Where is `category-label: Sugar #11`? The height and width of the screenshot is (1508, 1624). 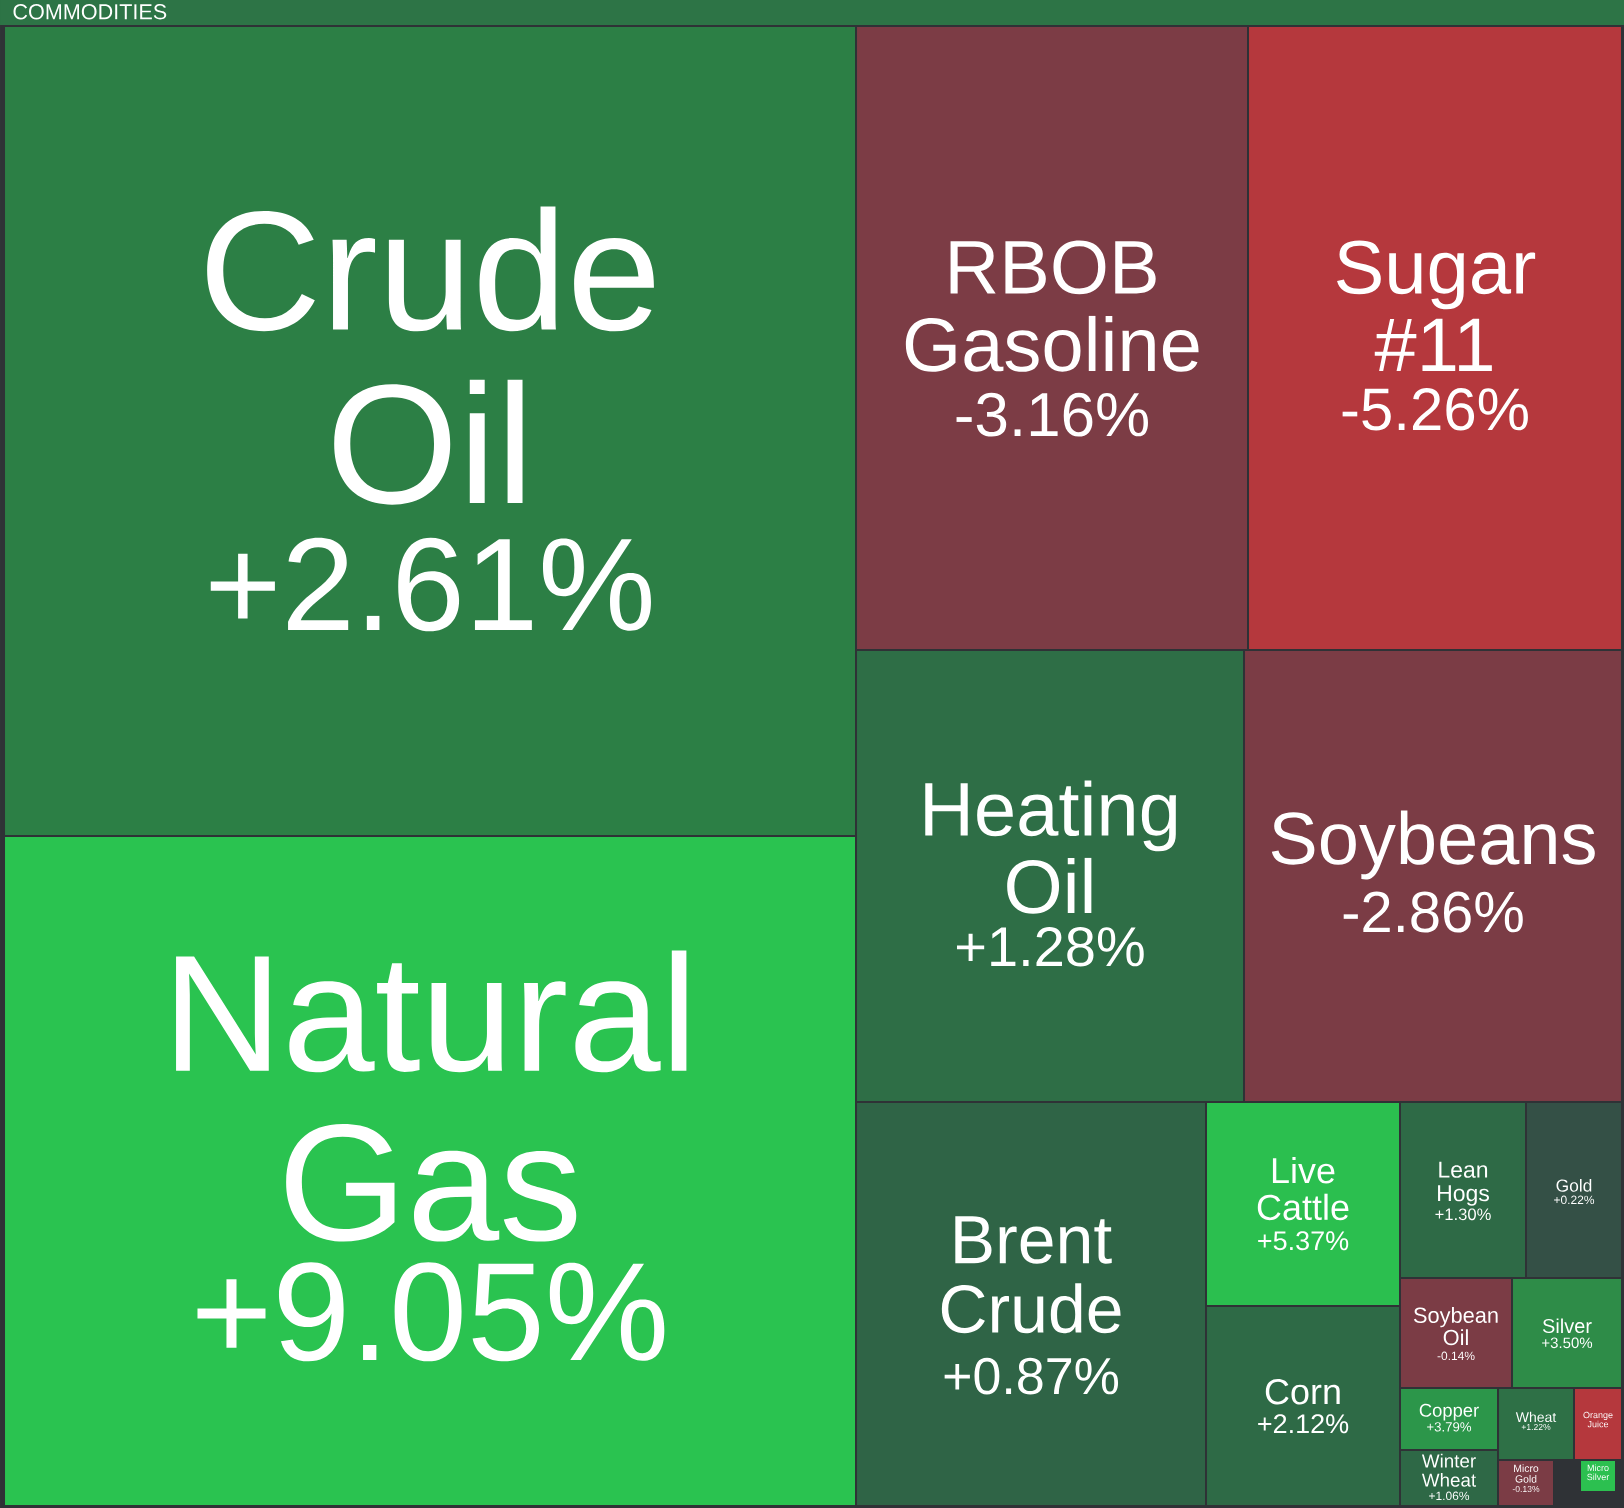 category-label: Sugar #11 is located at coordinates (1436, 305).